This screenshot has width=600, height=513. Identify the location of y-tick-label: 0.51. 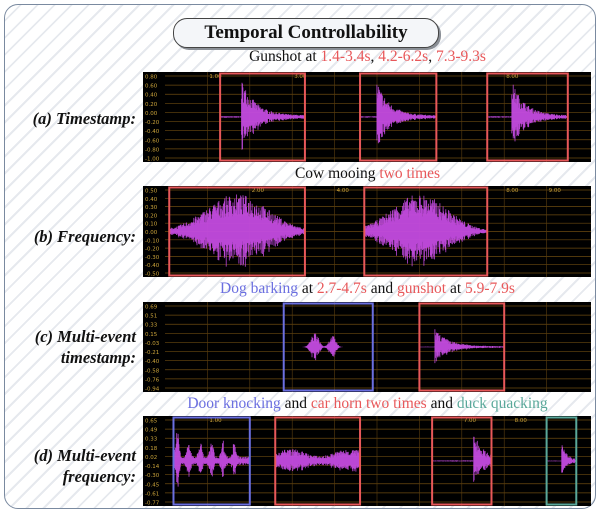
(151, 317).